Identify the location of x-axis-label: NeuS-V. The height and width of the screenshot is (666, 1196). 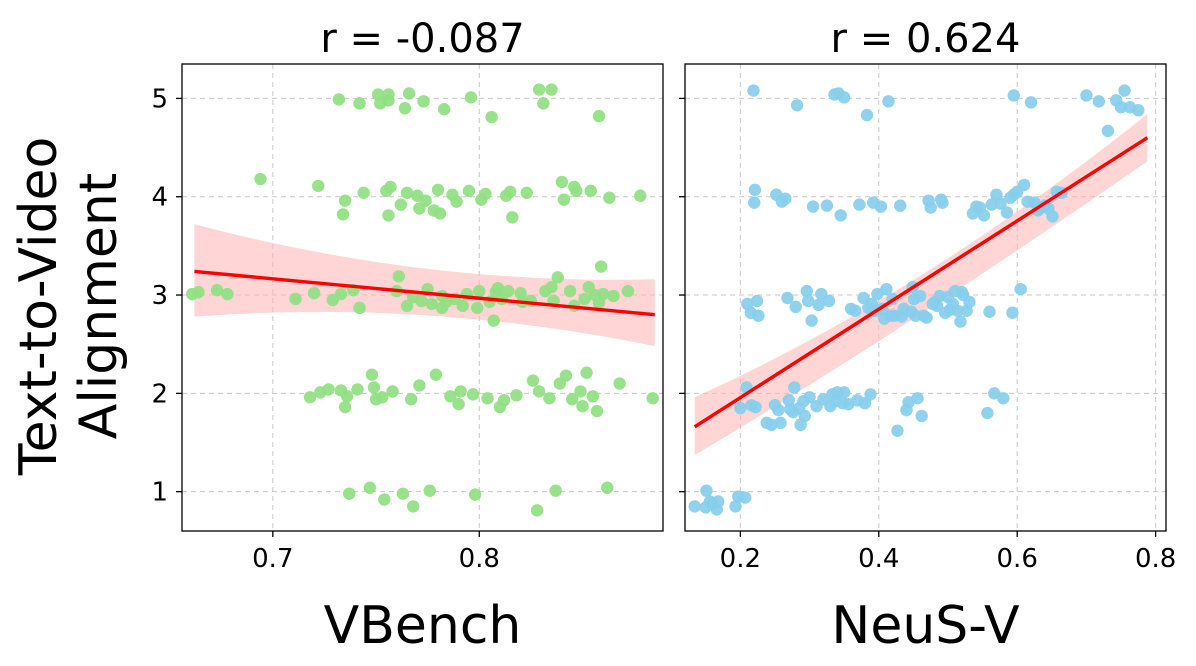
(925, 626).